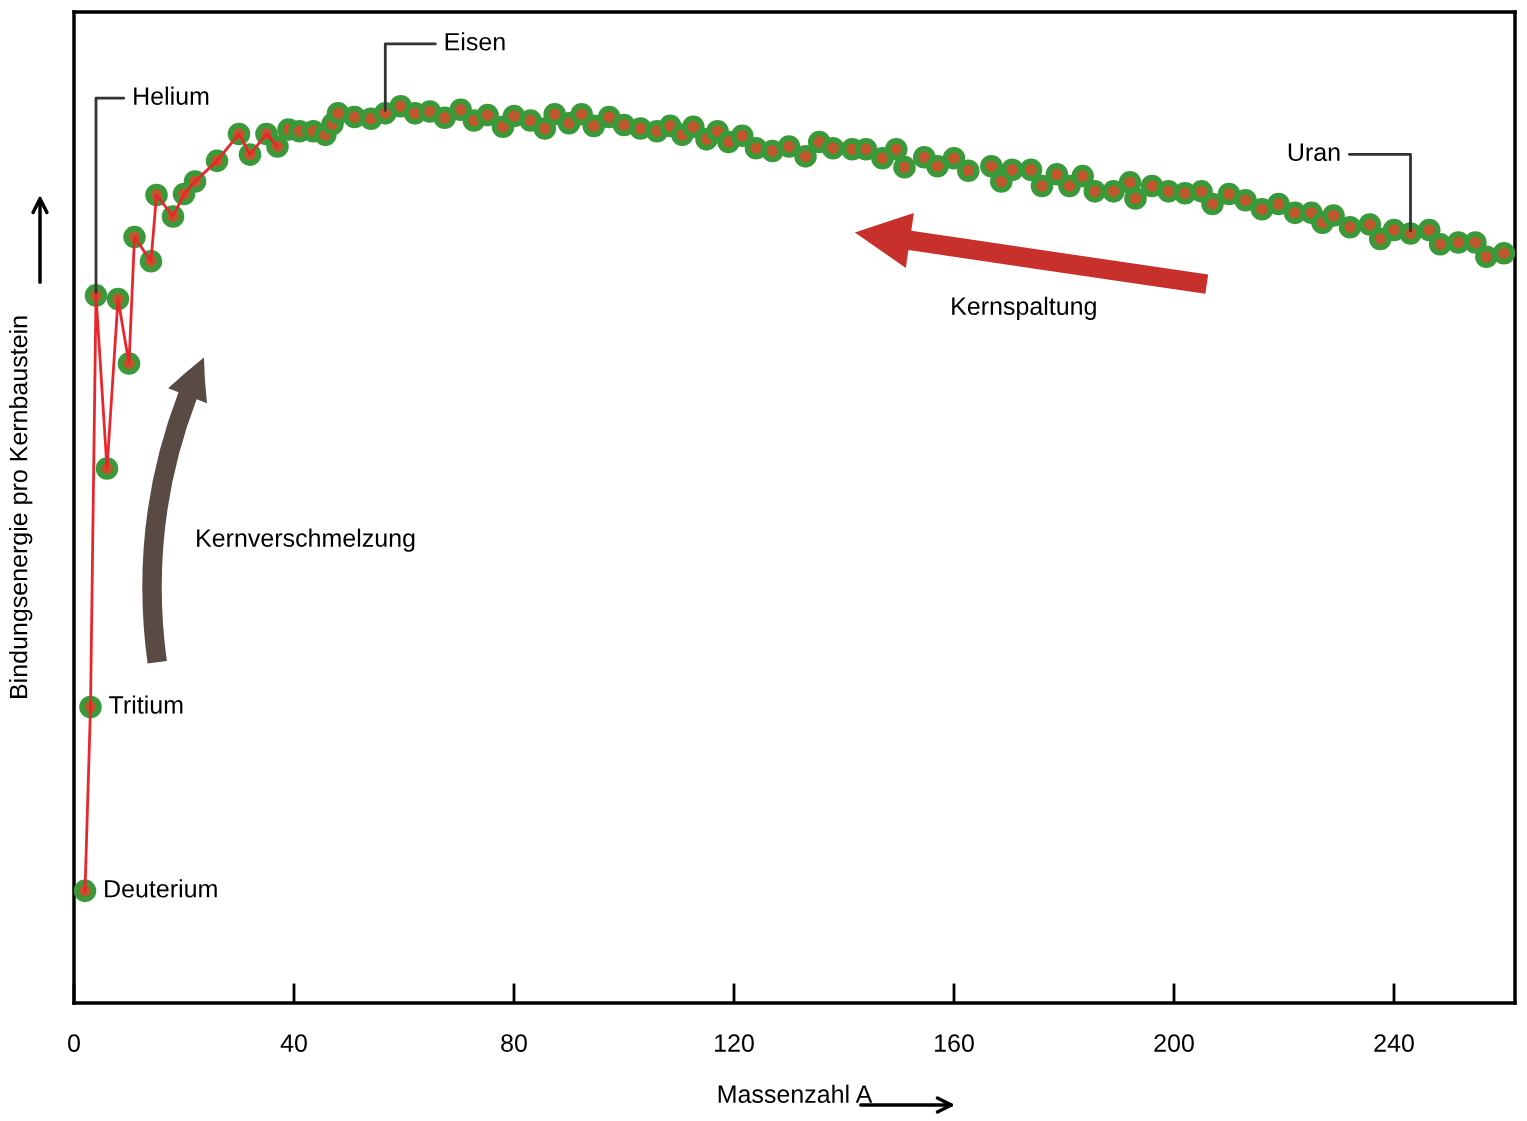 The image size is (1527, 1121). I want to click on x-tick-label: 240, so click(1394, 1043).